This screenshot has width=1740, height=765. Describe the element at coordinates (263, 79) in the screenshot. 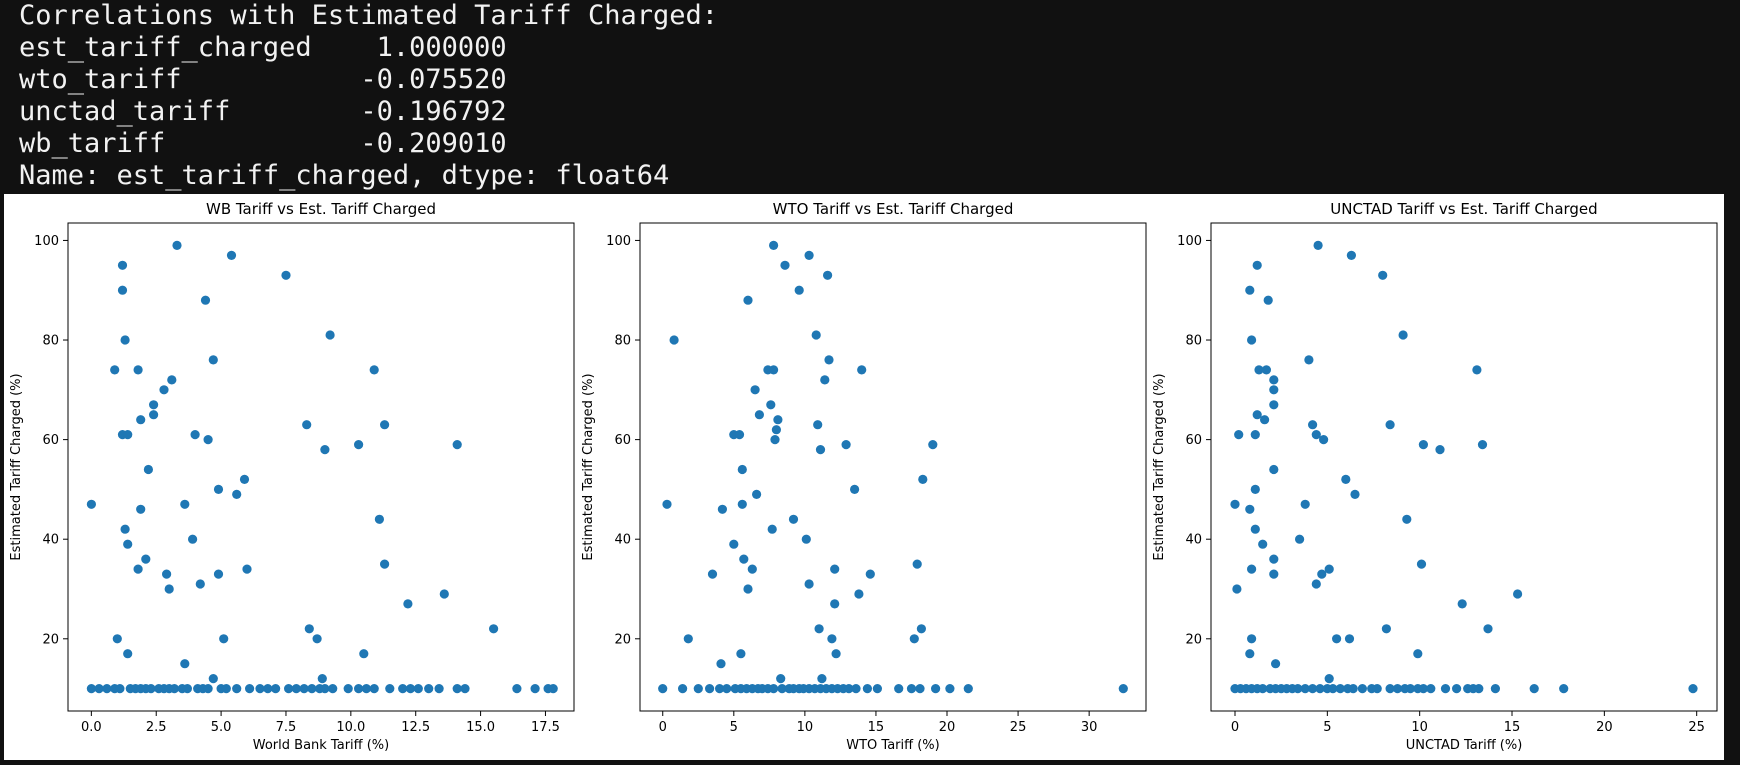

I see `console-line: wto_tariff -0.075520` at that location.